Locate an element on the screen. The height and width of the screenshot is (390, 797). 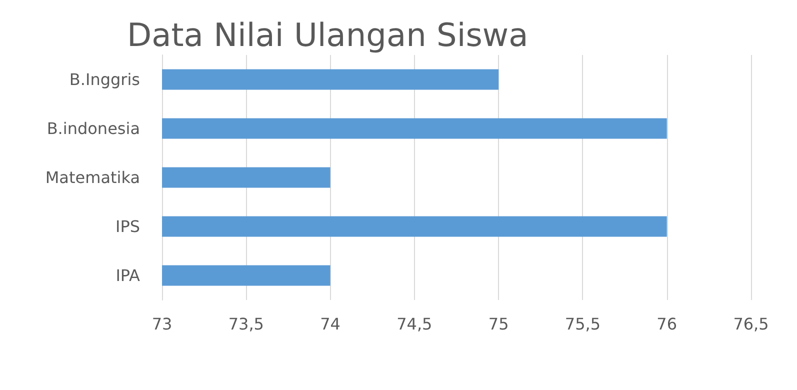
y-tick-label: IPA is located at coordinates (128, 275).